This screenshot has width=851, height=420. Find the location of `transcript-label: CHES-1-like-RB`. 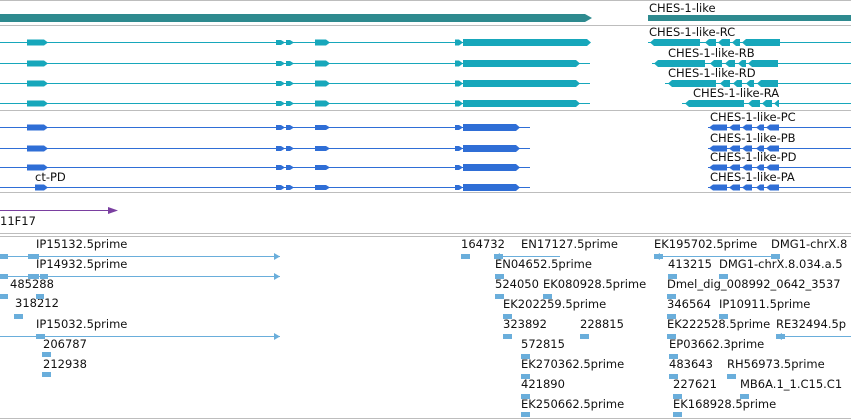

transcript-label: CHES-1-like-RB is located at coordinates (711, 53).